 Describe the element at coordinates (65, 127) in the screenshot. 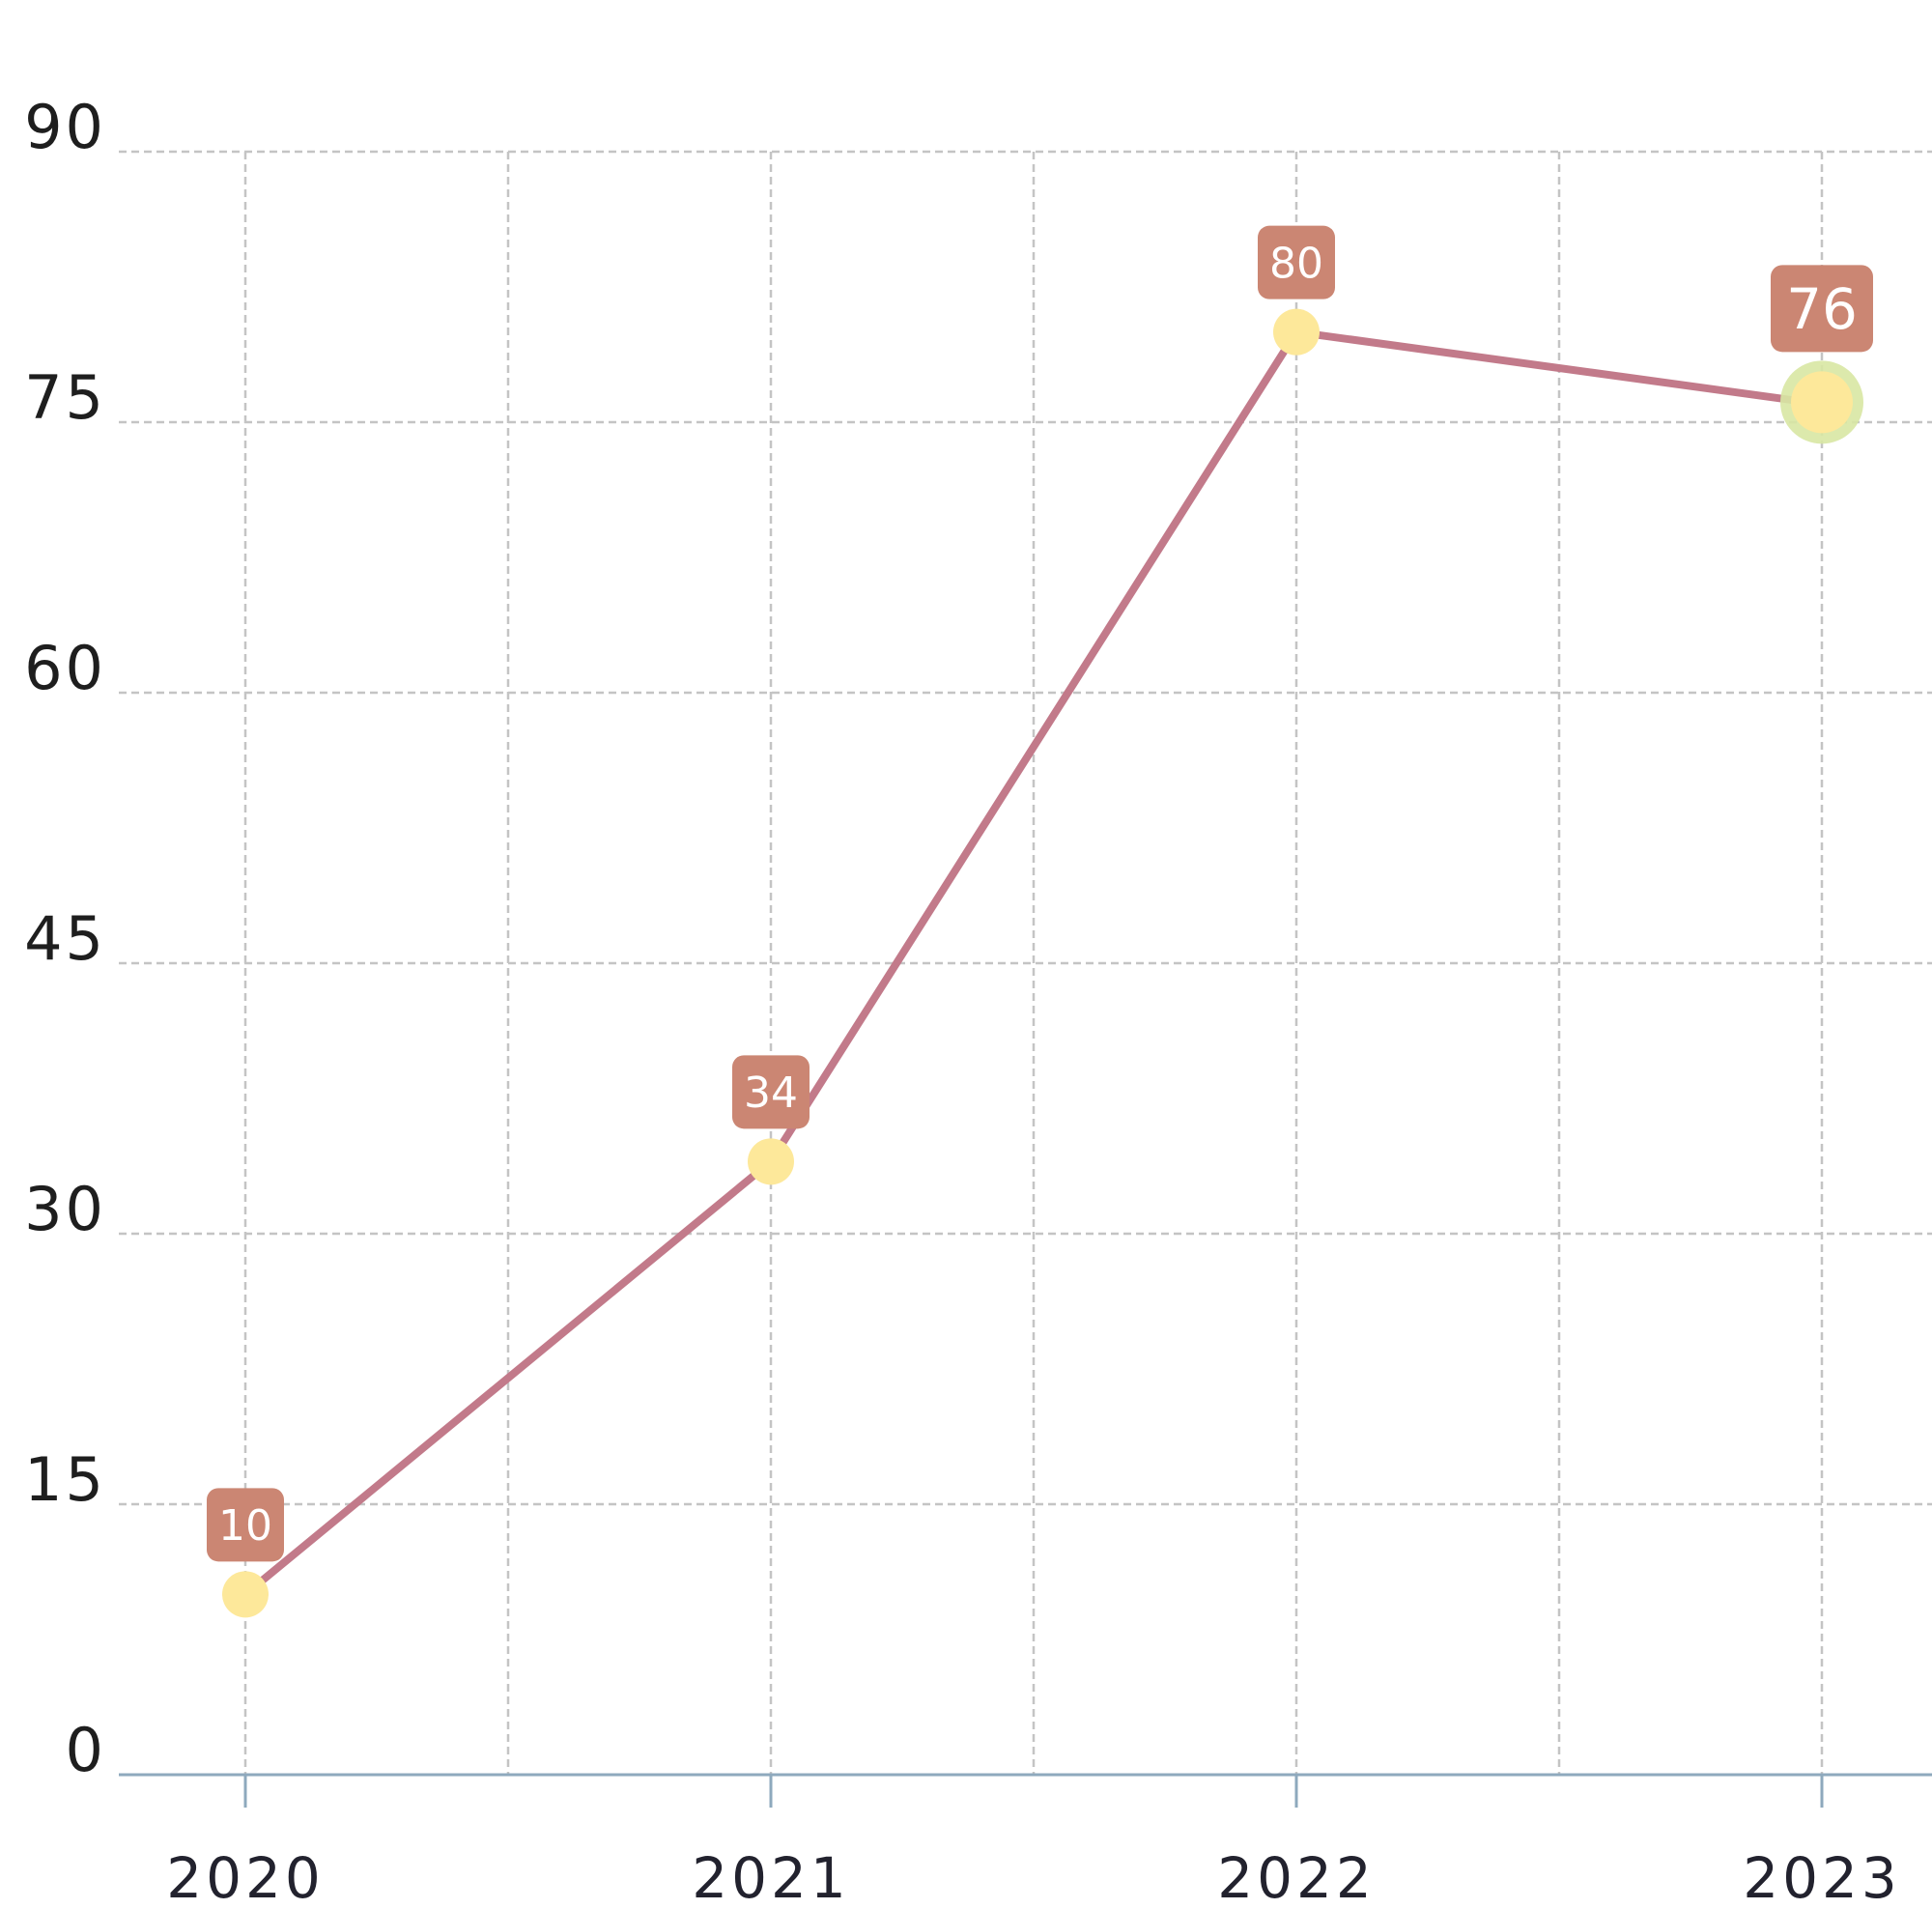

I see `y-tick-label: 90` at that location.